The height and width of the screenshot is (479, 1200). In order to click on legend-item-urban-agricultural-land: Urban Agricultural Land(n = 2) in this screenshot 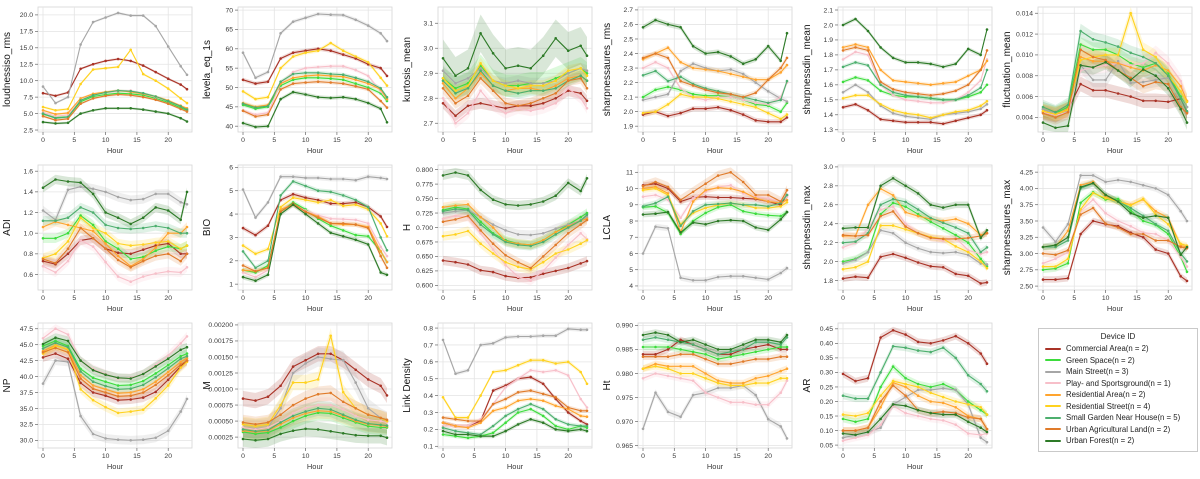, I will do `click(1118, 430)`.